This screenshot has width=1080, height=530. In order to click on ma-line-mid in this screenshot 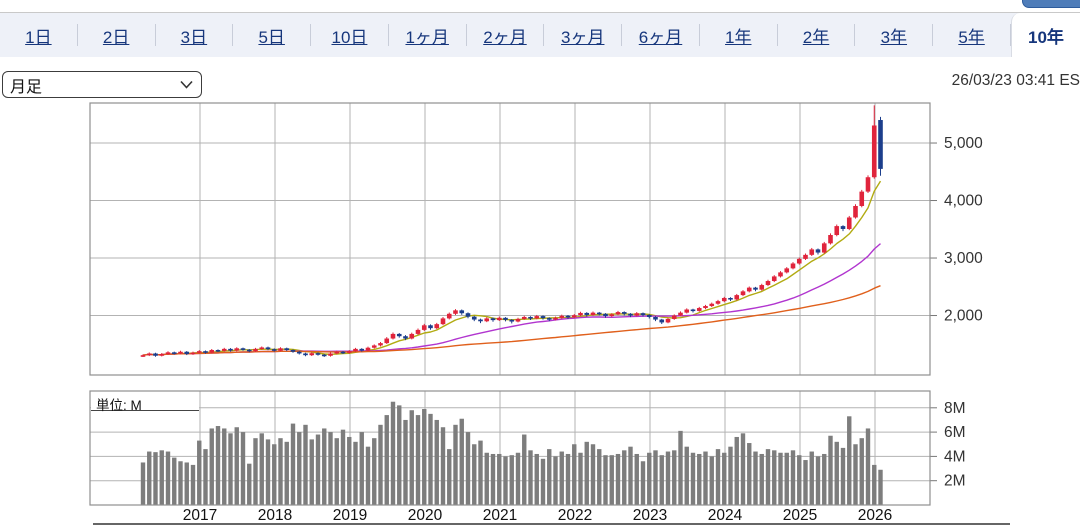, I will do `click(511, 299)`.